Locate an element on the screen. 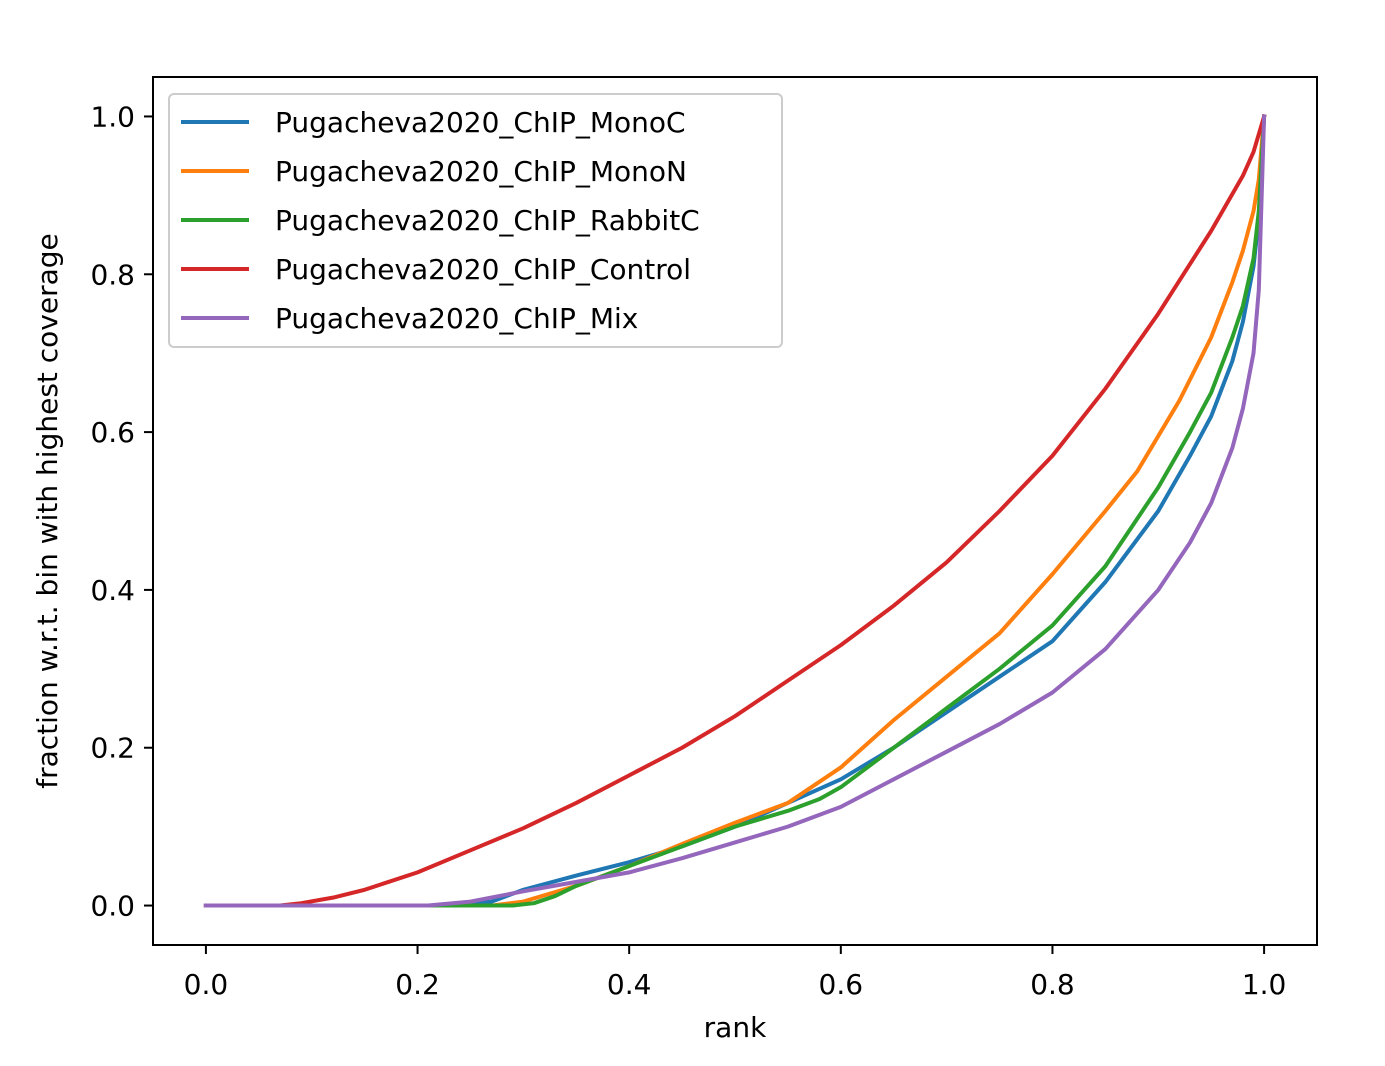  x-tick-label: 0.4 is located at coordinates (629, 984).